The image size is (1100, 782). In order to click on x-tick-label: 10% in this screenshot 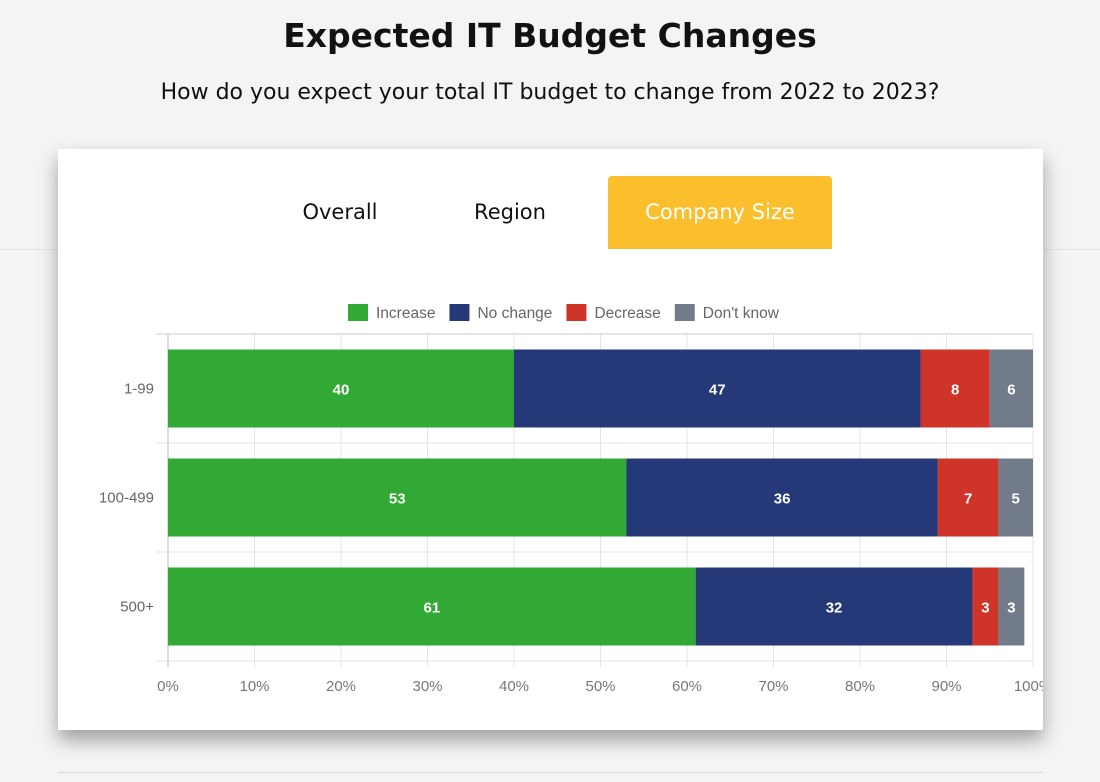, I will do `click(254, 686)`.